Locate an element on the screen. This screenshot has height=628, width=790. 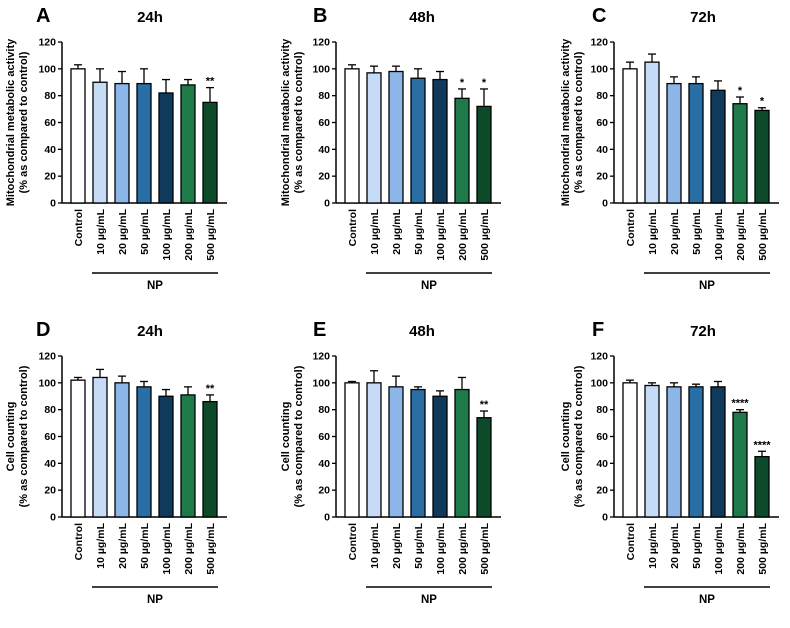
category-label-b-7: 500 µg/mL is located at coordinates (485, 234).